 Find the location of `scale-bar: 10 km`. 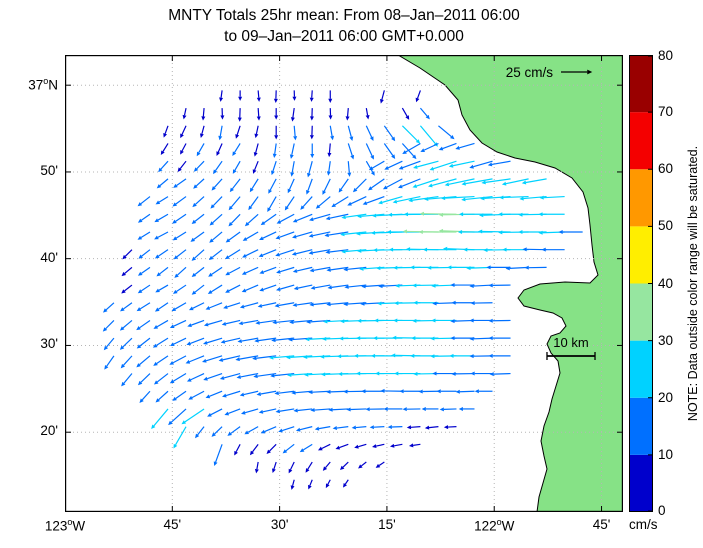

scale-bar: 10 km is located at coordinates (571, 347).